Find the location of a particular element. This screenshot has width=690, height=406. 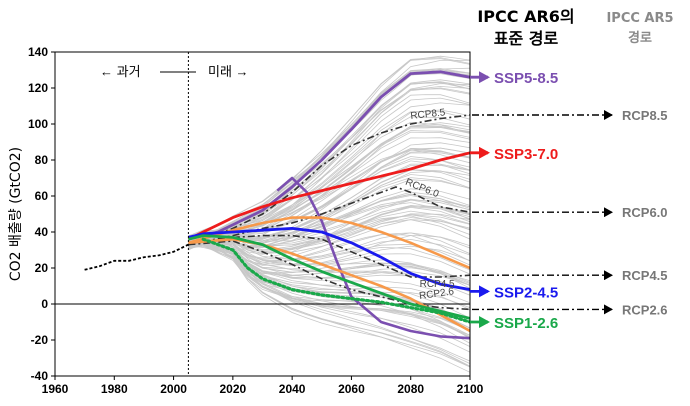

y-tick-label: 120 is located at coordinates (38, 88).